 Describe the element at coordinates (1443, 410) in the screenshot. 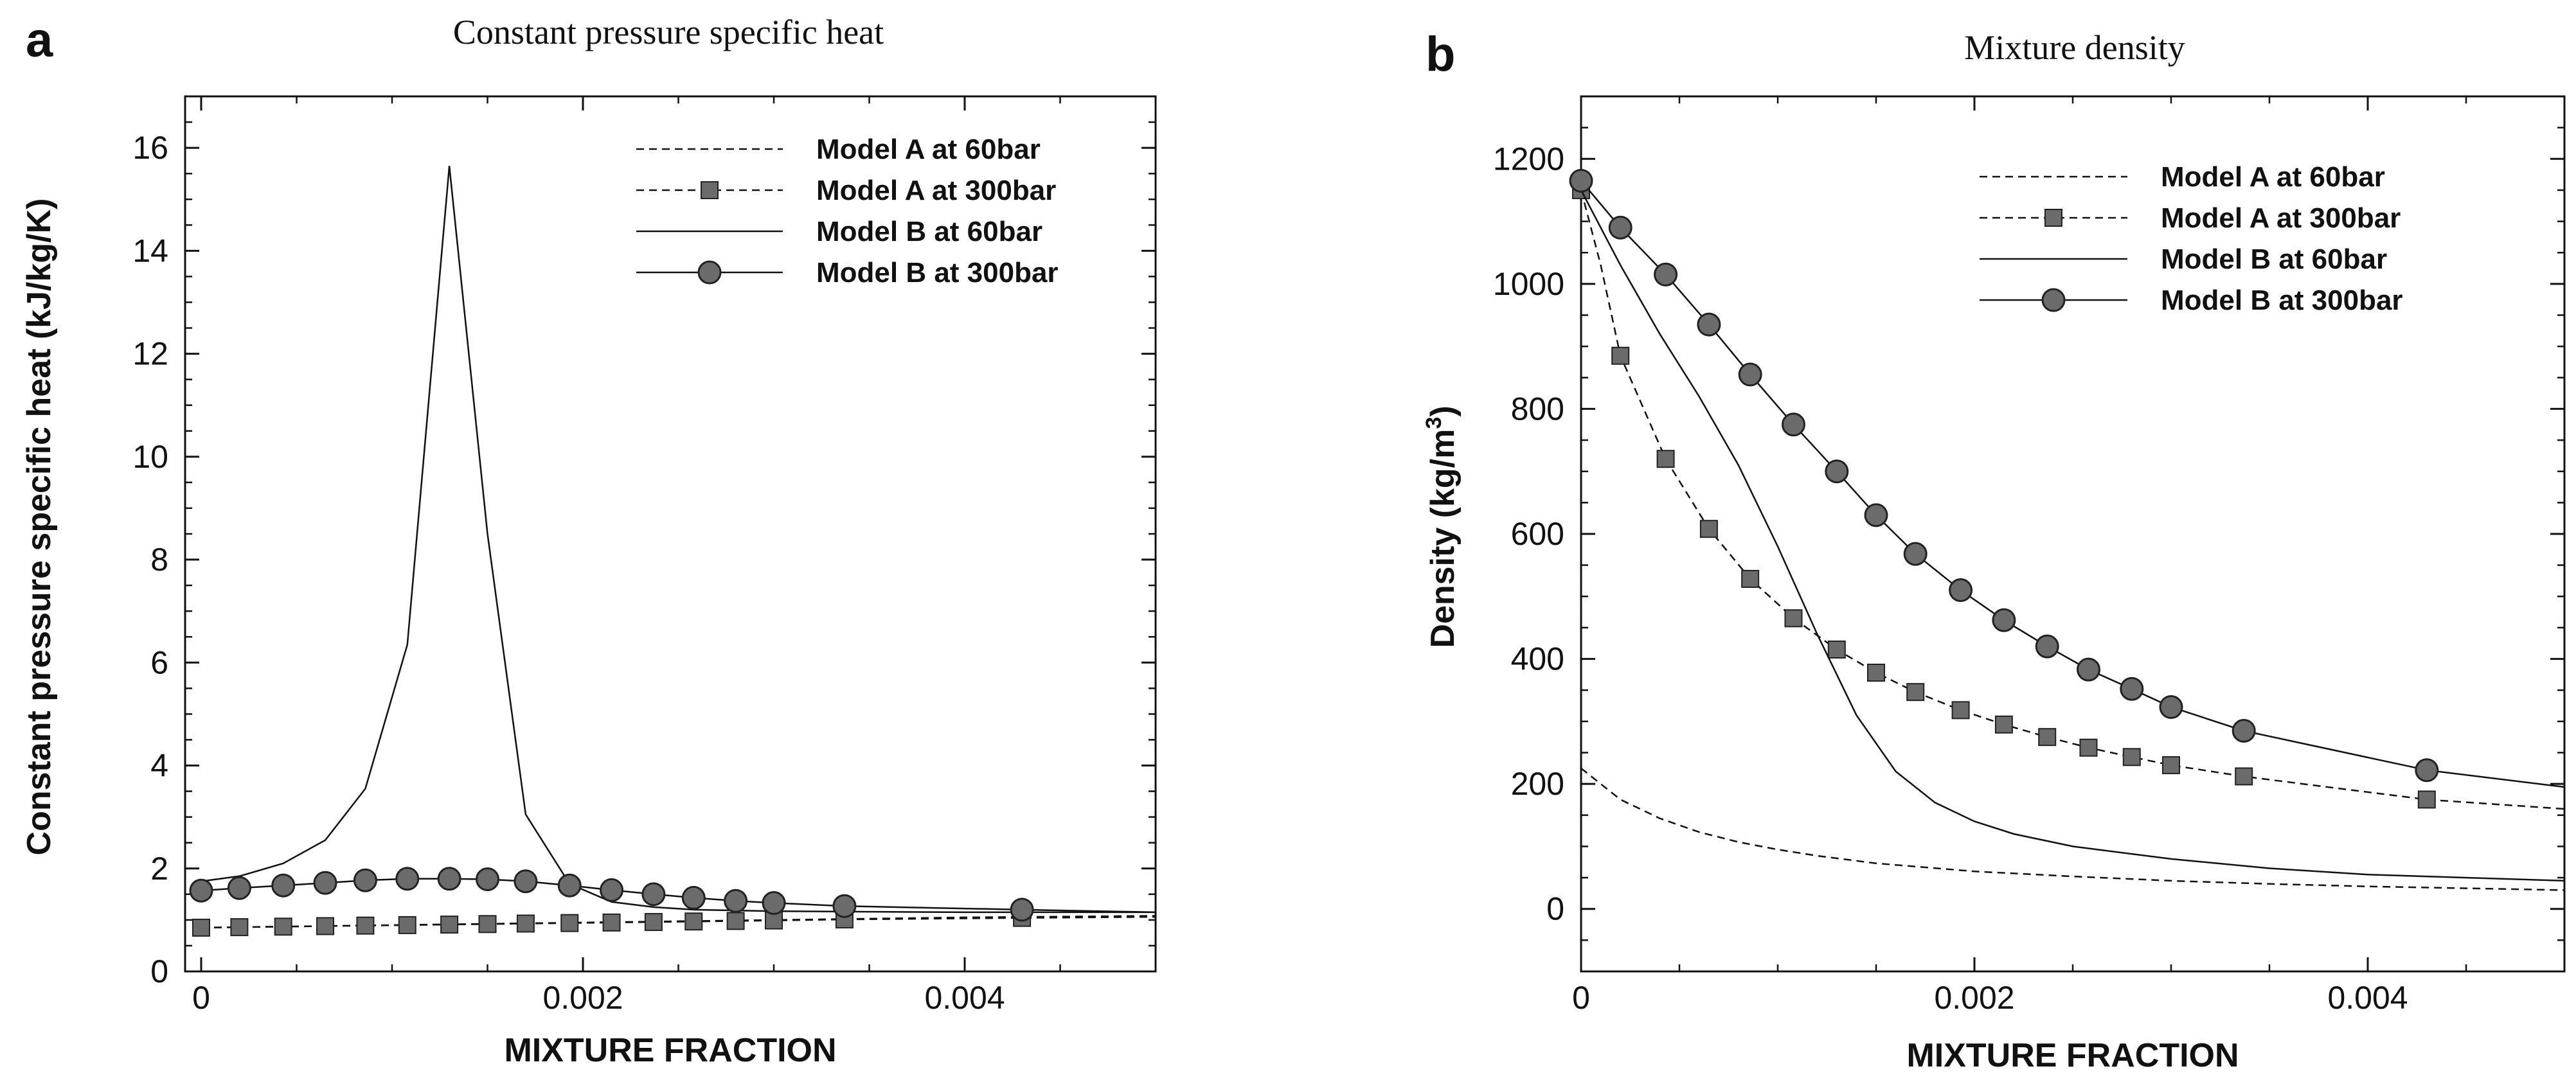

I see `panel-b-y-axis-label-end: )` at that location.